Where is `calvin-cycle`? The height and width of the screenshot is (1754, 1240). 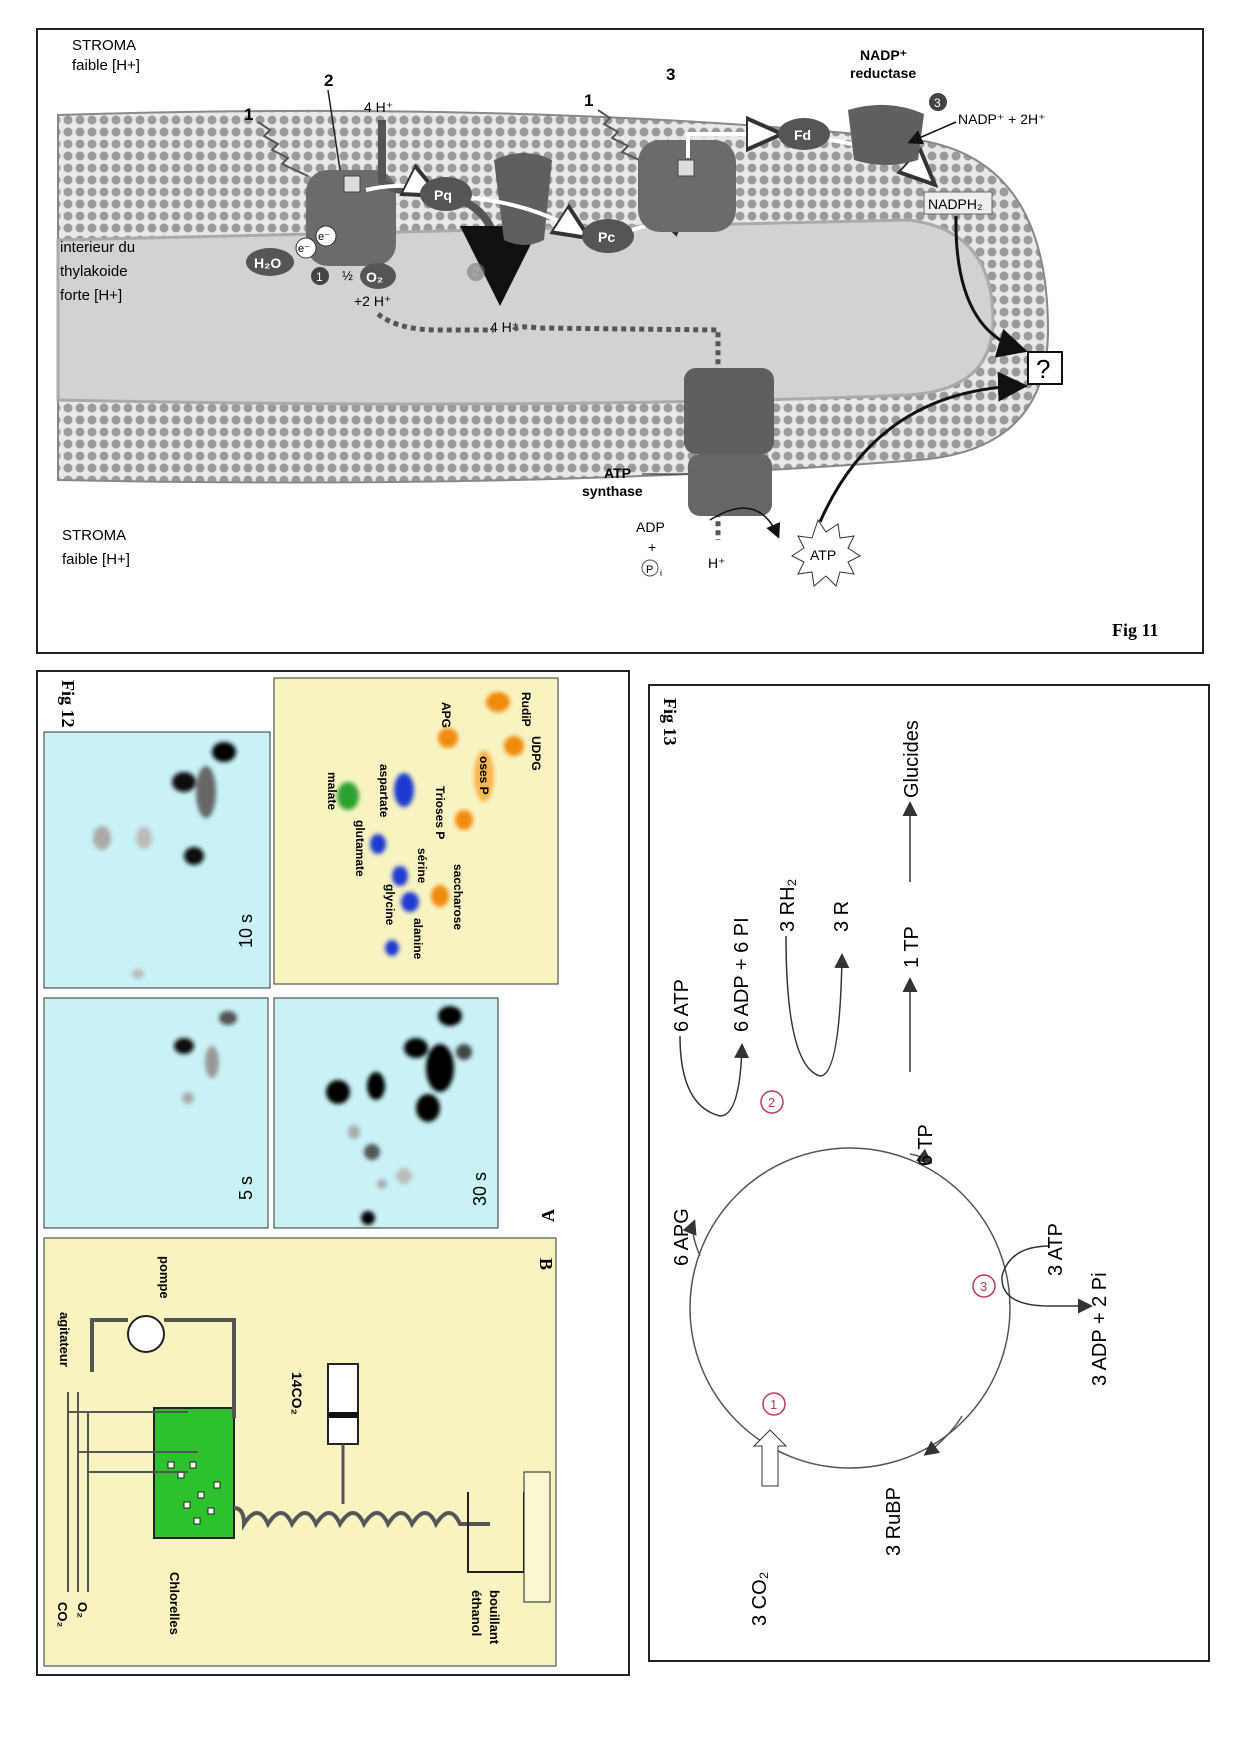 calvin-cycle is located at coordinates (850, 1308).